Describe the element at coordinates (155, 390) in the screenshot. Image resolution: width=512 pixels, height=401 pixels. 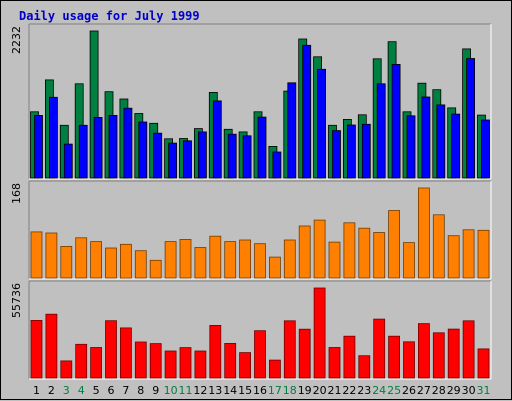
I see `day-label: 9` at that location.